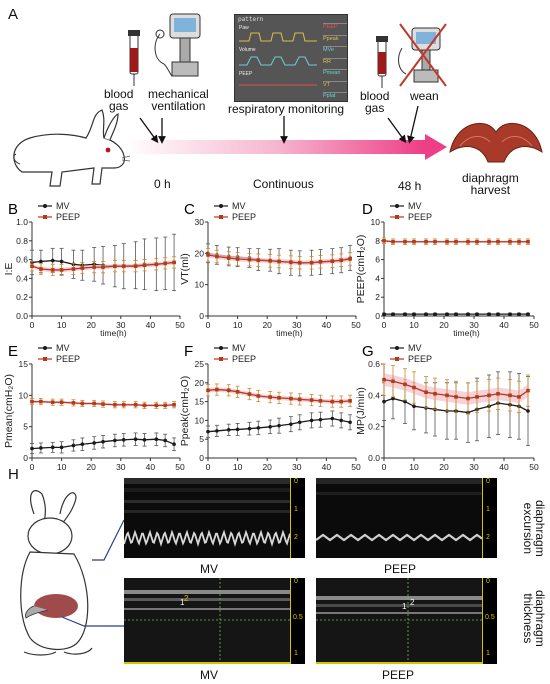 This screenshot has height=684, width=550. What do you see at coordinates (22, 241) in the screenshot?
I see `y-tick-label: 0.8` at bounding box center [22, 241].